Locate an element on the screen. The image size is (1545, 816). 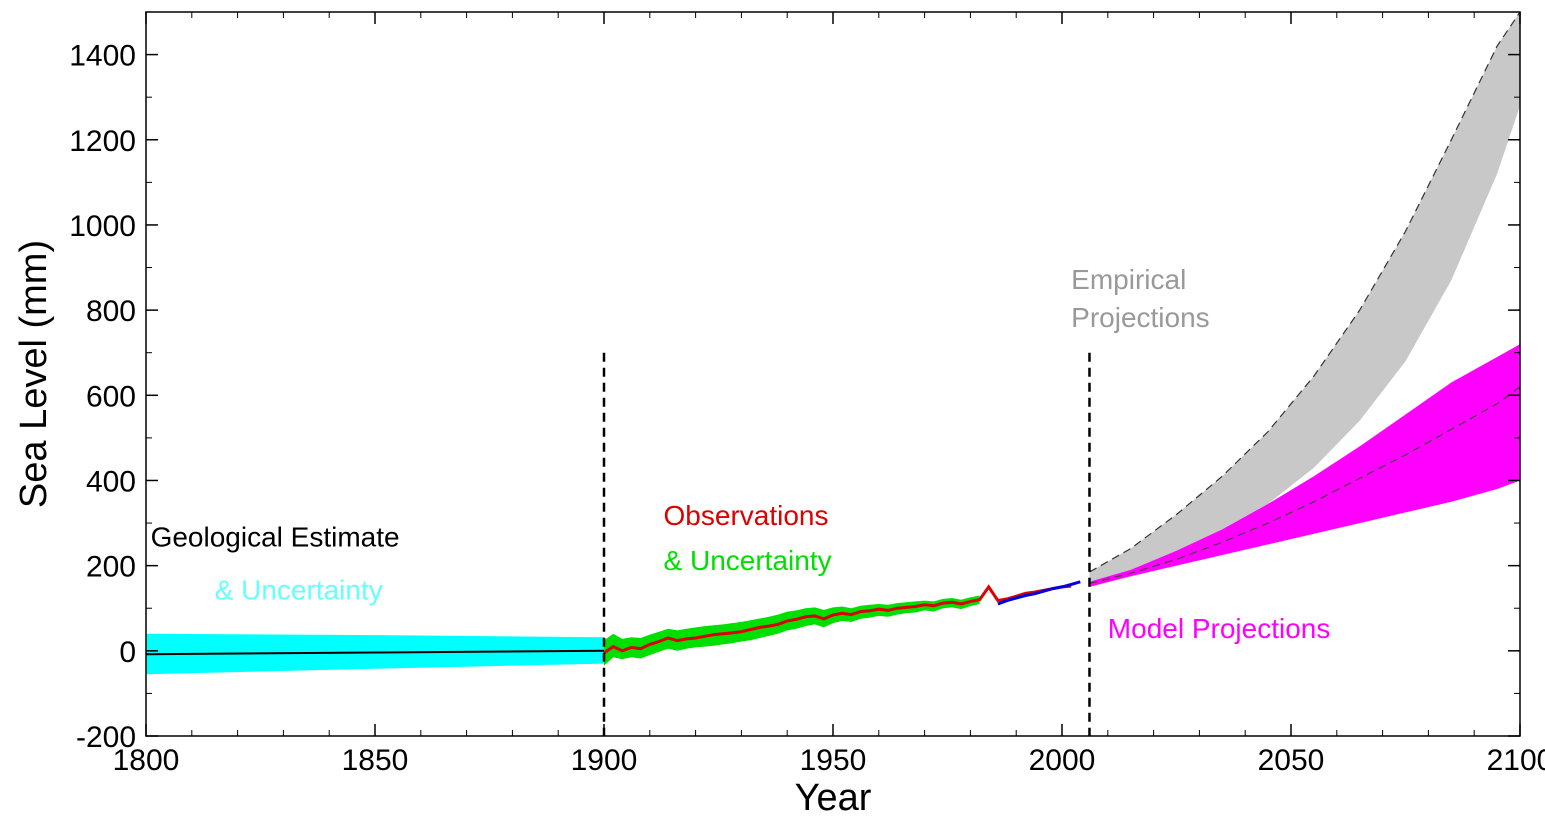
annotation-label: Observations is located at coordinates (746, 515).